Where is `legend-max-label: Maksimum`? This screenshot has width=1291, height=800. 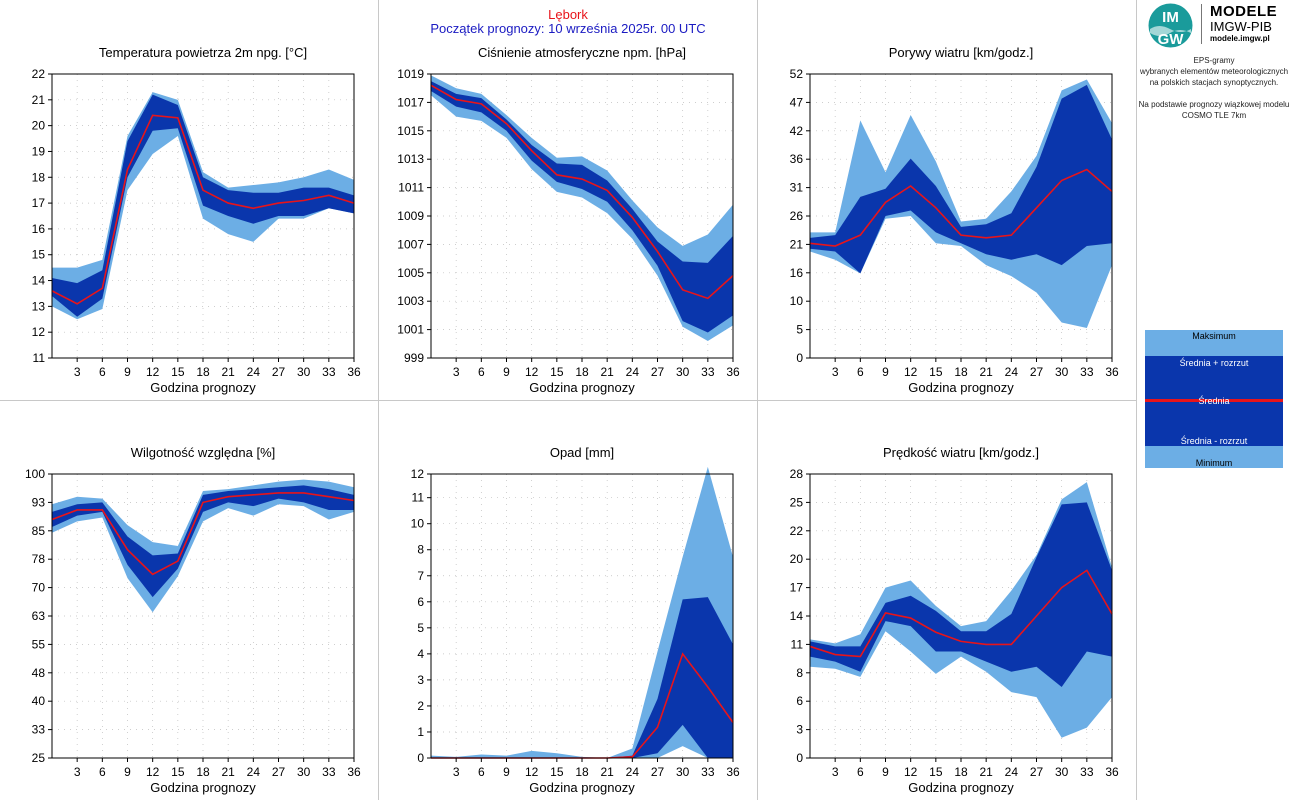
legend-max-label: Maksimum is located at coordinates (1214, 336).